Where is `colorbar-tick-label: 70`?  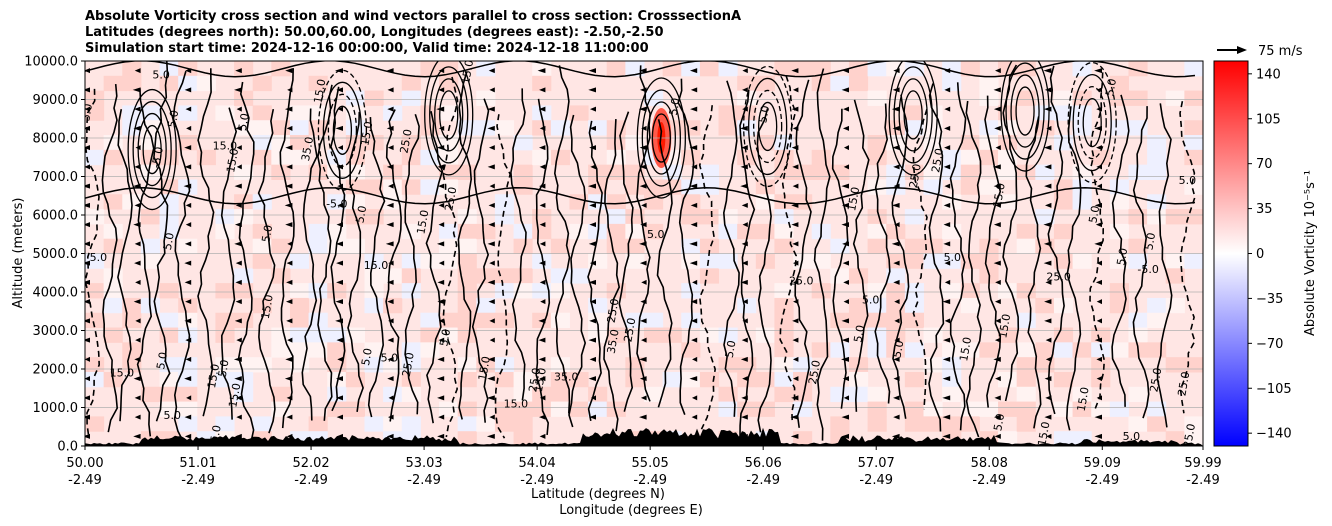
colorbar-tick-label: 70 is located at coordinates (1264, 164).